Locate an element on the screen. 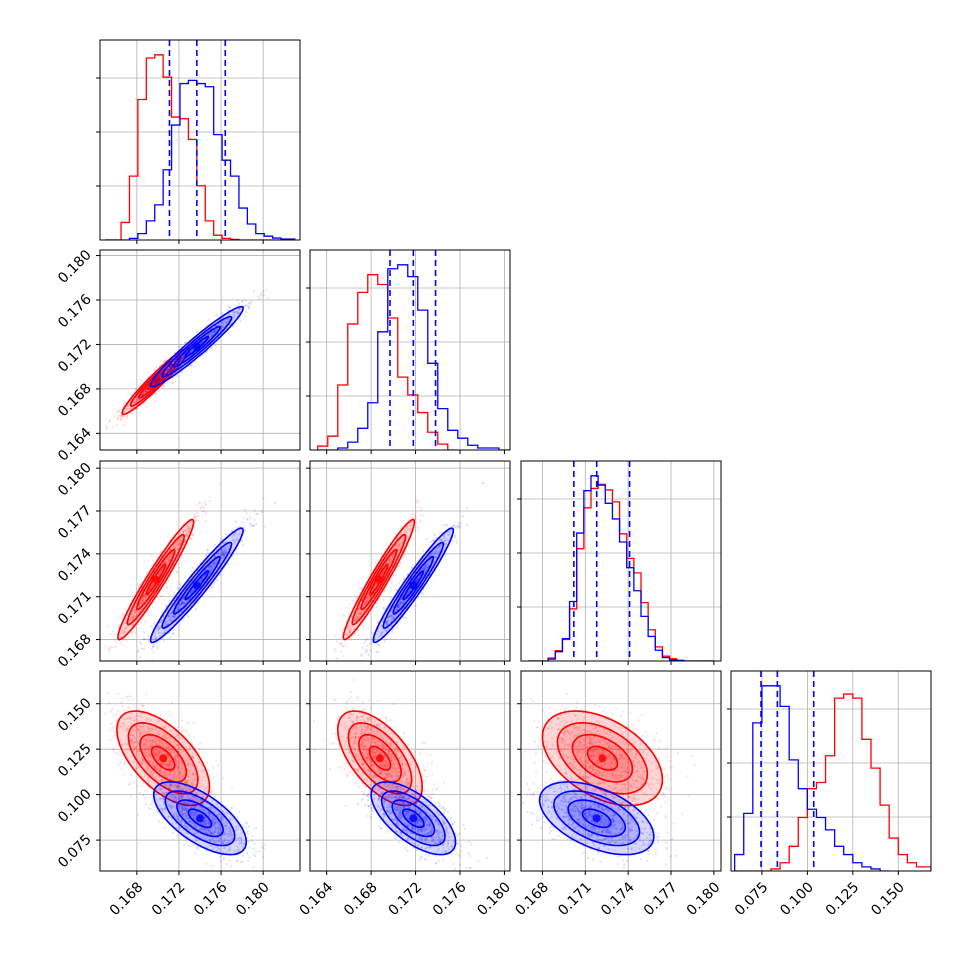  ytick-label: 0.174 is located at coordinates (75, 565).